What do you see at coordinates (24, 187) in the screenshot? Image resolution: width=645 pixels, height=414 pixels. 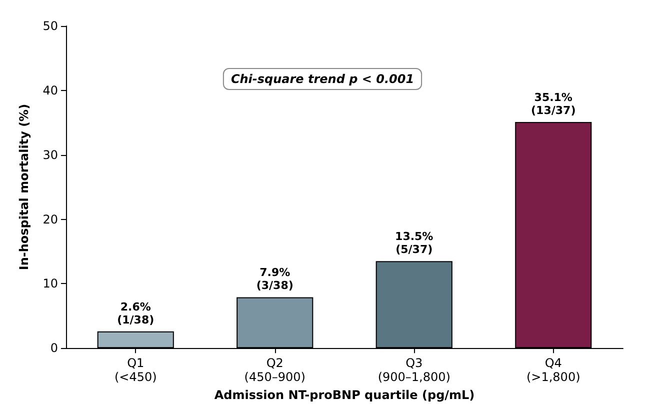 I see `y-axis-title: In-hospital mortality (%)` at bounding box center [24, 187].